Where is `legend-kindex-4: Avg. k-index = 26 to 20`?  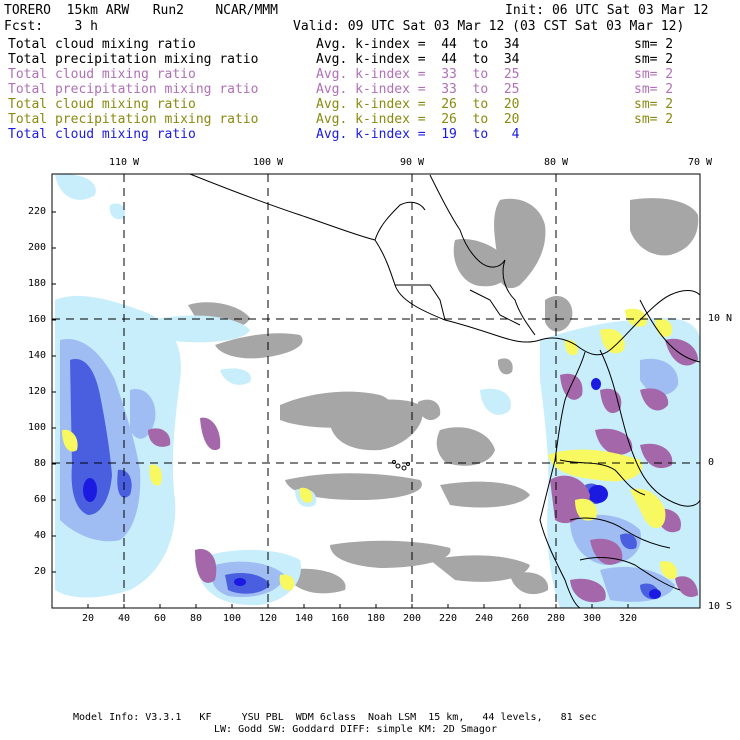
legend-kindex-4: Avg. k-index = 26 to 20 is located at coordinates (418, 104).